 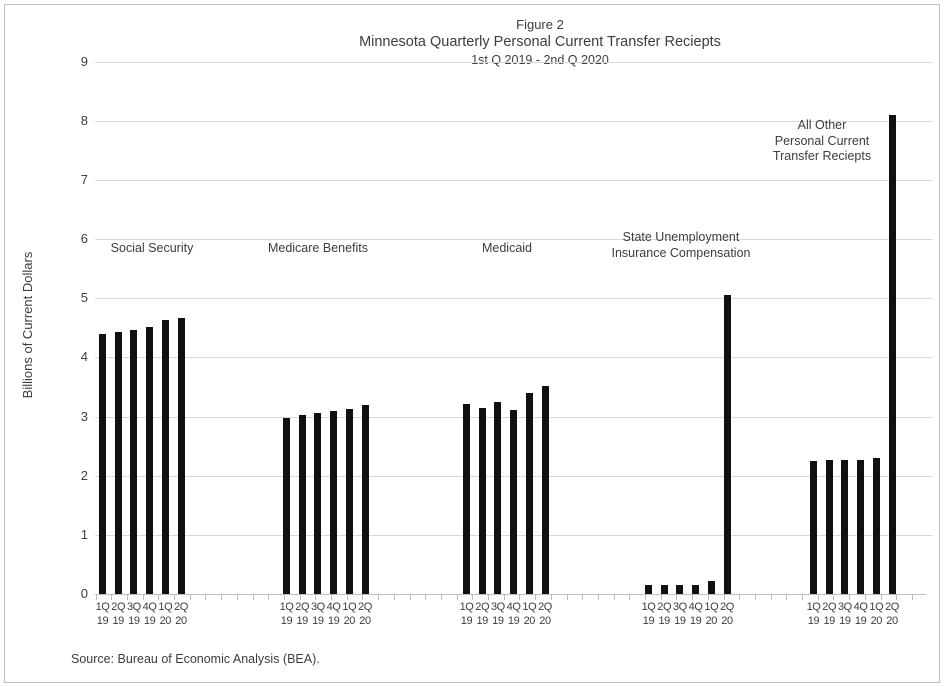 I want to click on y-tick-label-1: 1, so click(x=84, y=534).